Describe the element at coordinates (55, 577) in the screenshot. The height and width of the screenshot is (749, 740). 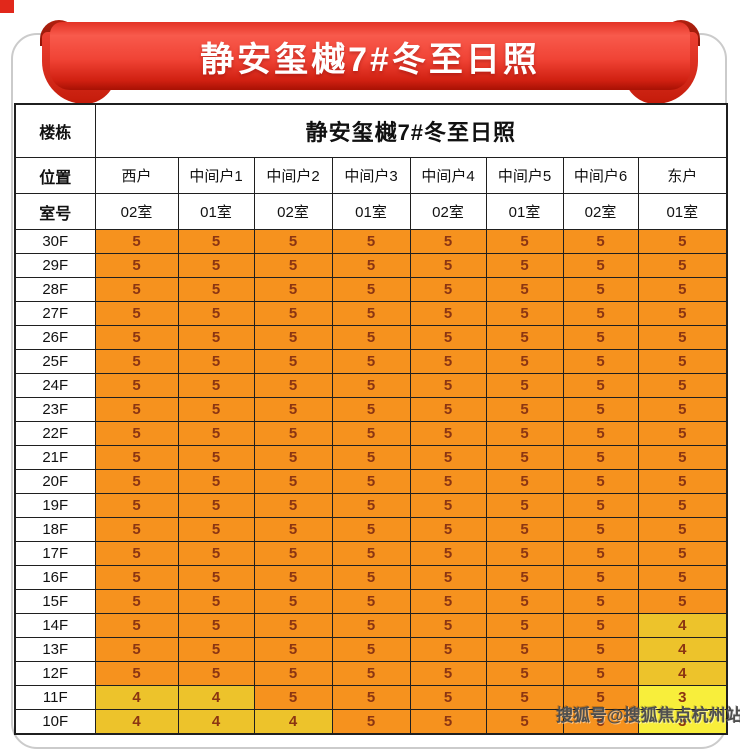
I see `floor-label: 16F` at that location.